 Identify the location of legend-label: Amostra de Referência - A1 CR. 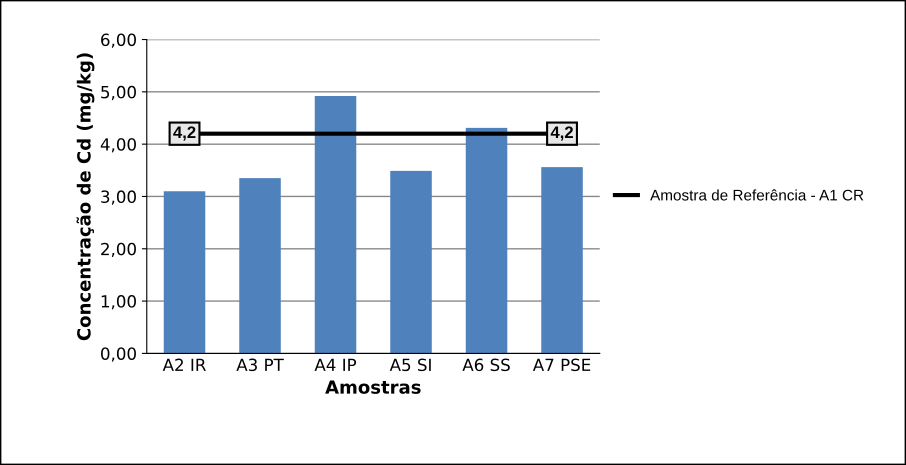
(757, 195).